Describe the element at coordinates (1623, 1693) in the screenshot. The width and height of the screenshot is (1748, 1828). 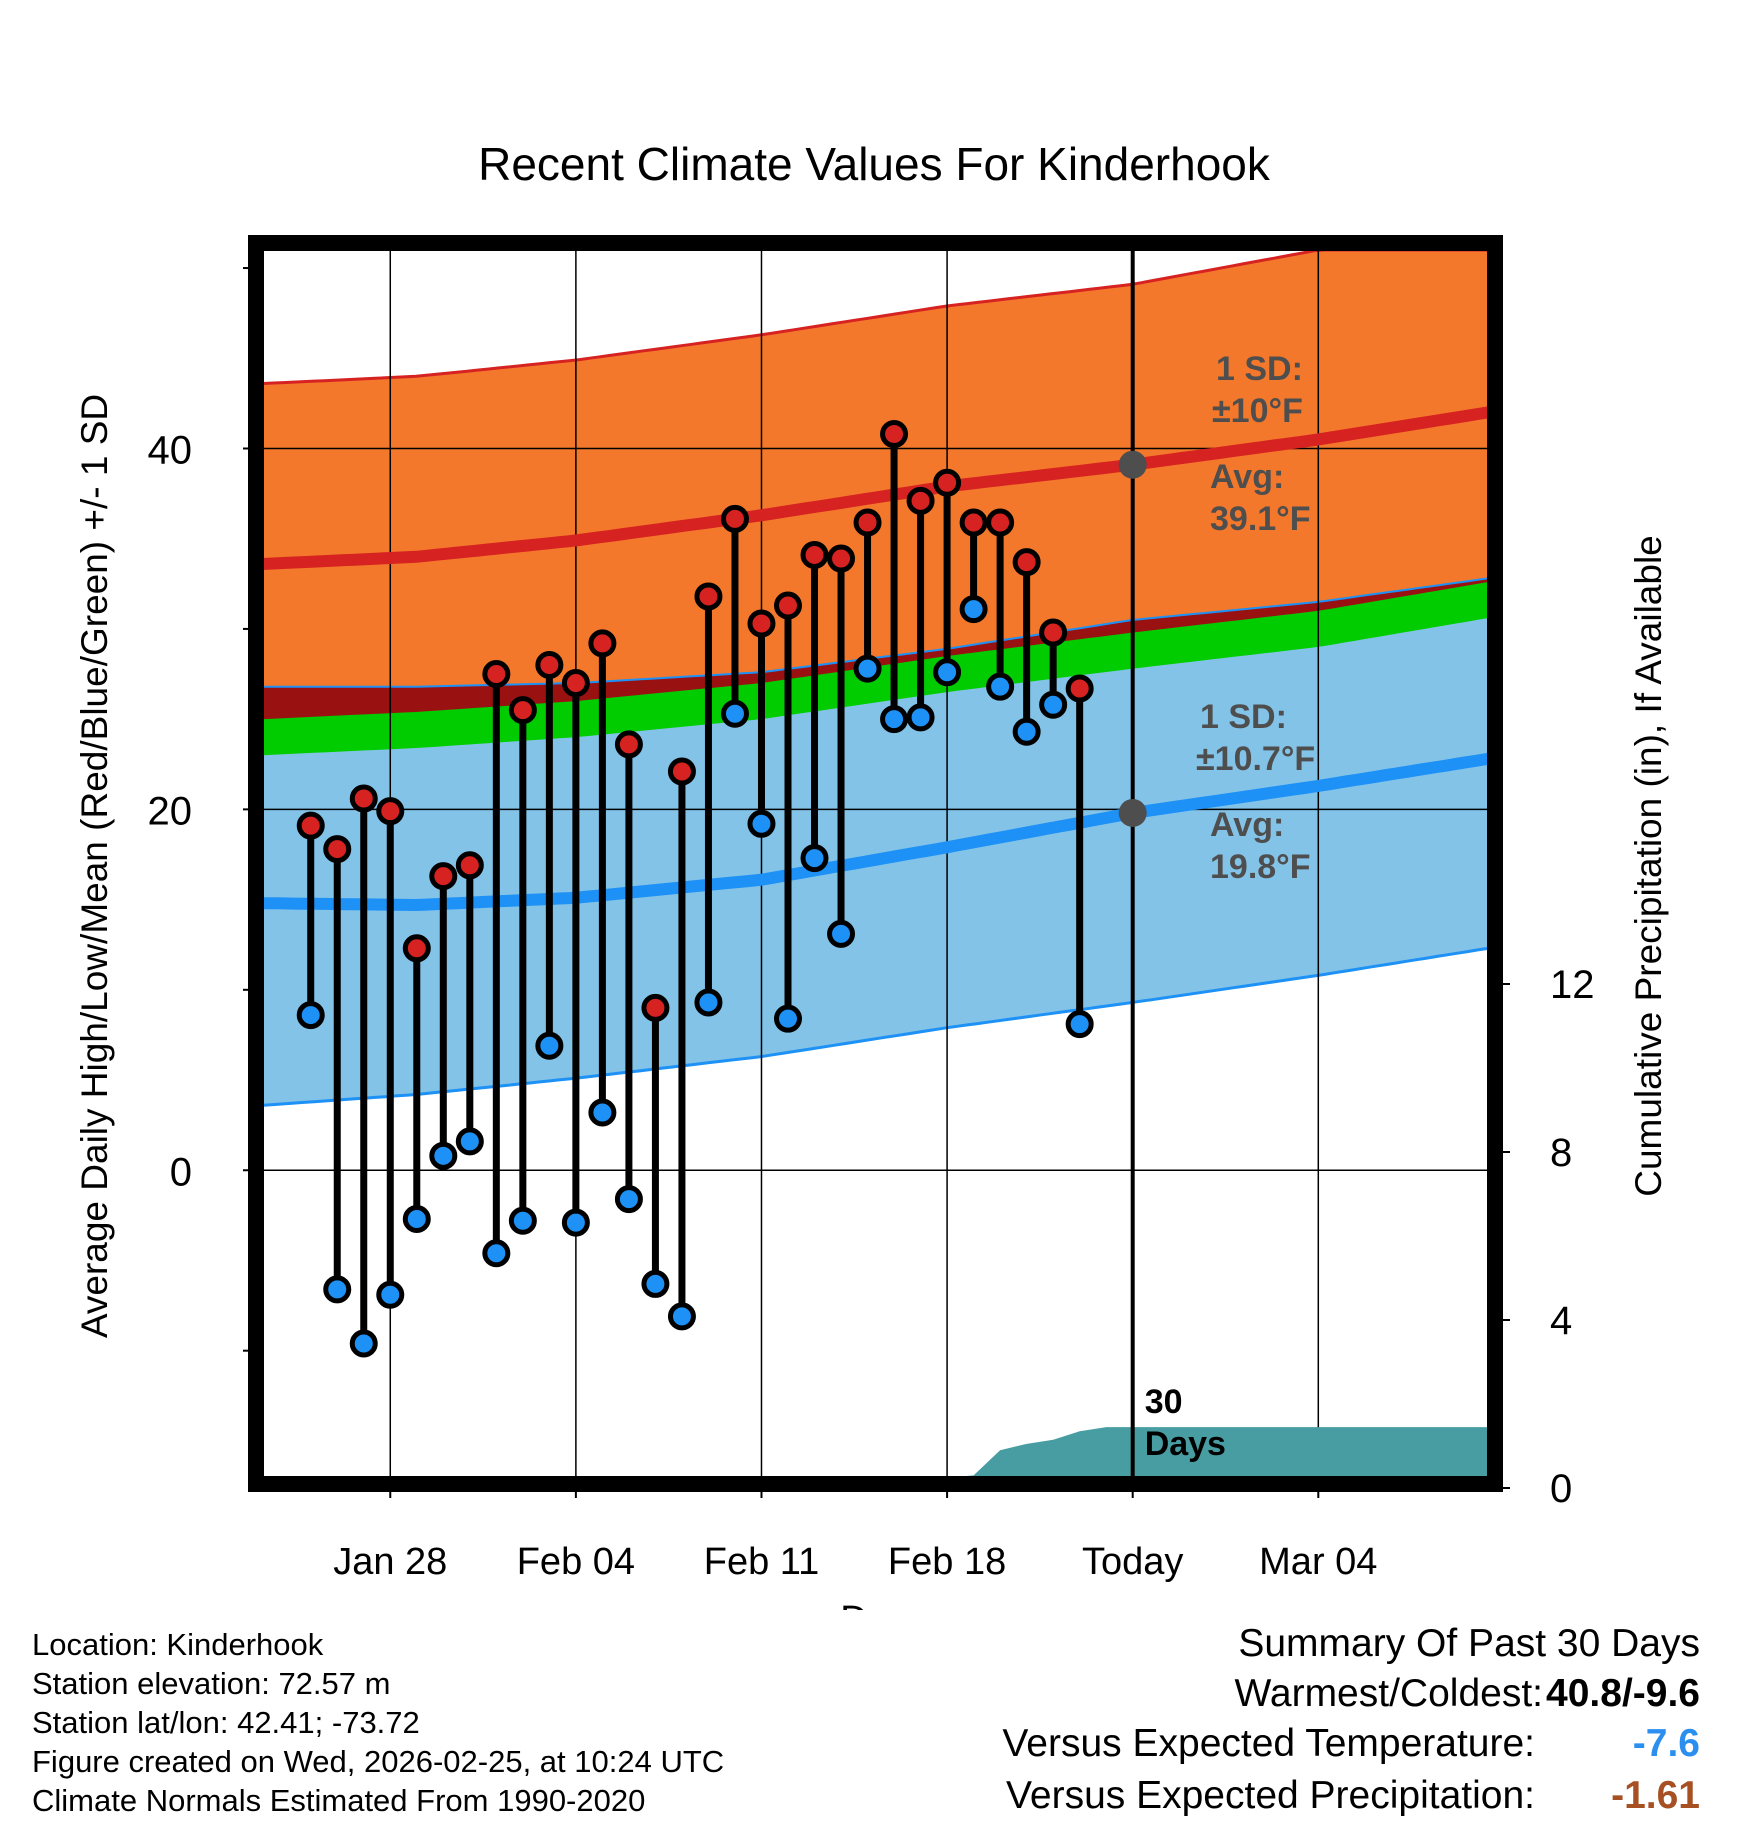
I see `summary-warmest-value: 40.8/-9.6` at that location.